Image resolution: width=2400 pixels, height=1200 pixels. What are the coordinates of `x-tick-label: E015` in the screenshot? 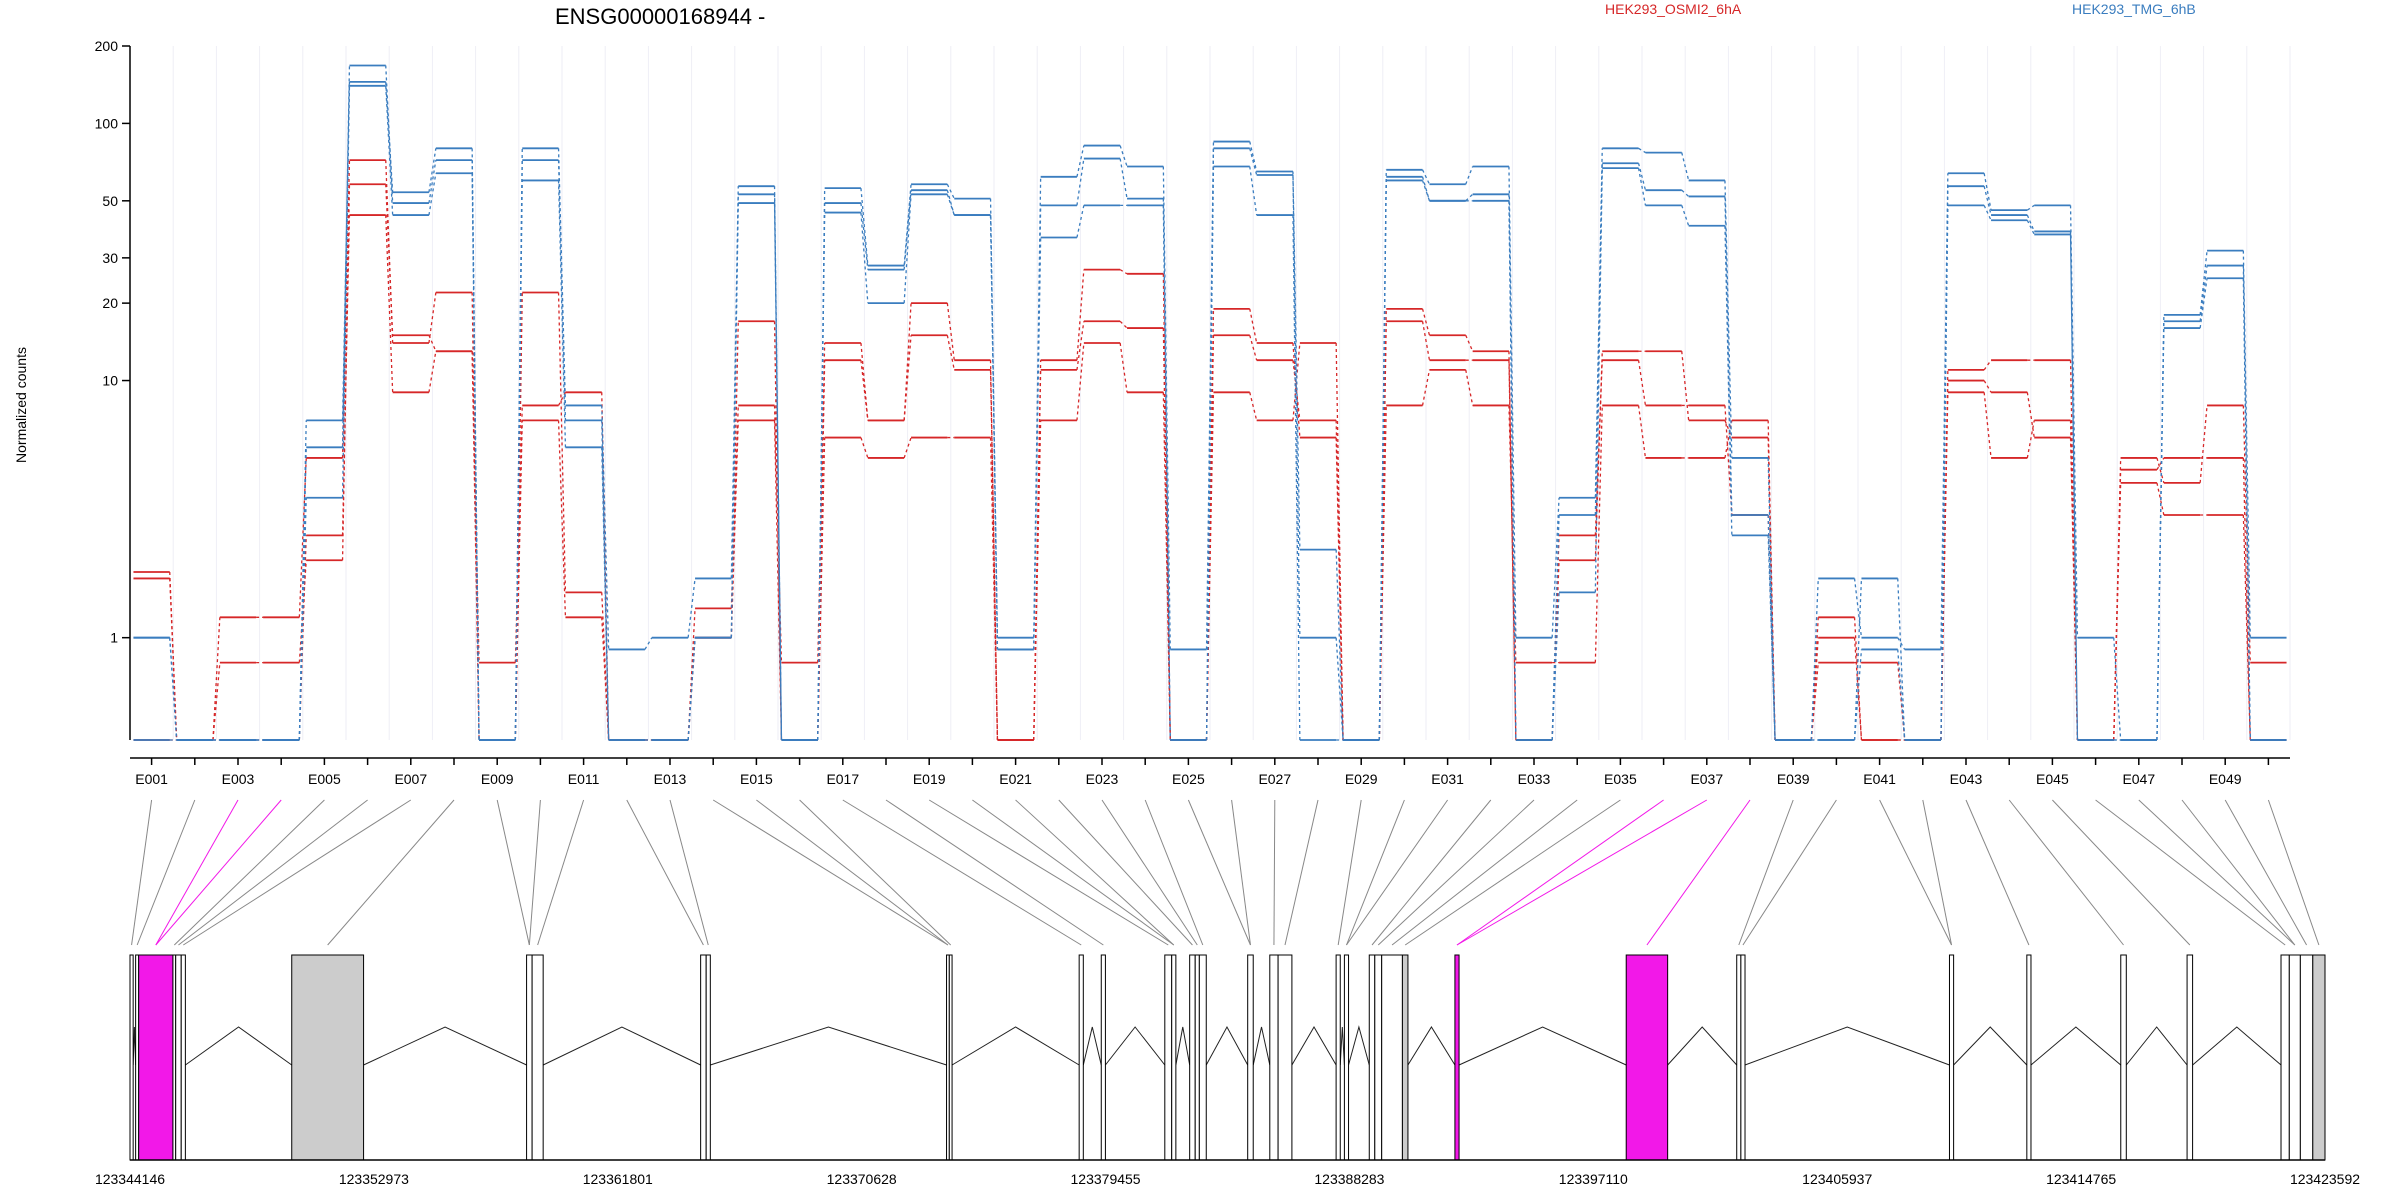 It's located at (756, 779).